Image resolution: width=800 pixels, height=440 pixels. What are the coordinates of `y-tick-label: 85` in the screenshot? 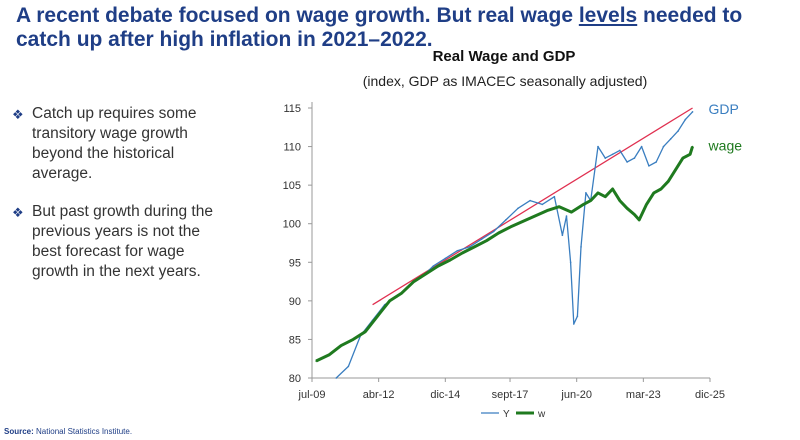 It's located at (295, 340).